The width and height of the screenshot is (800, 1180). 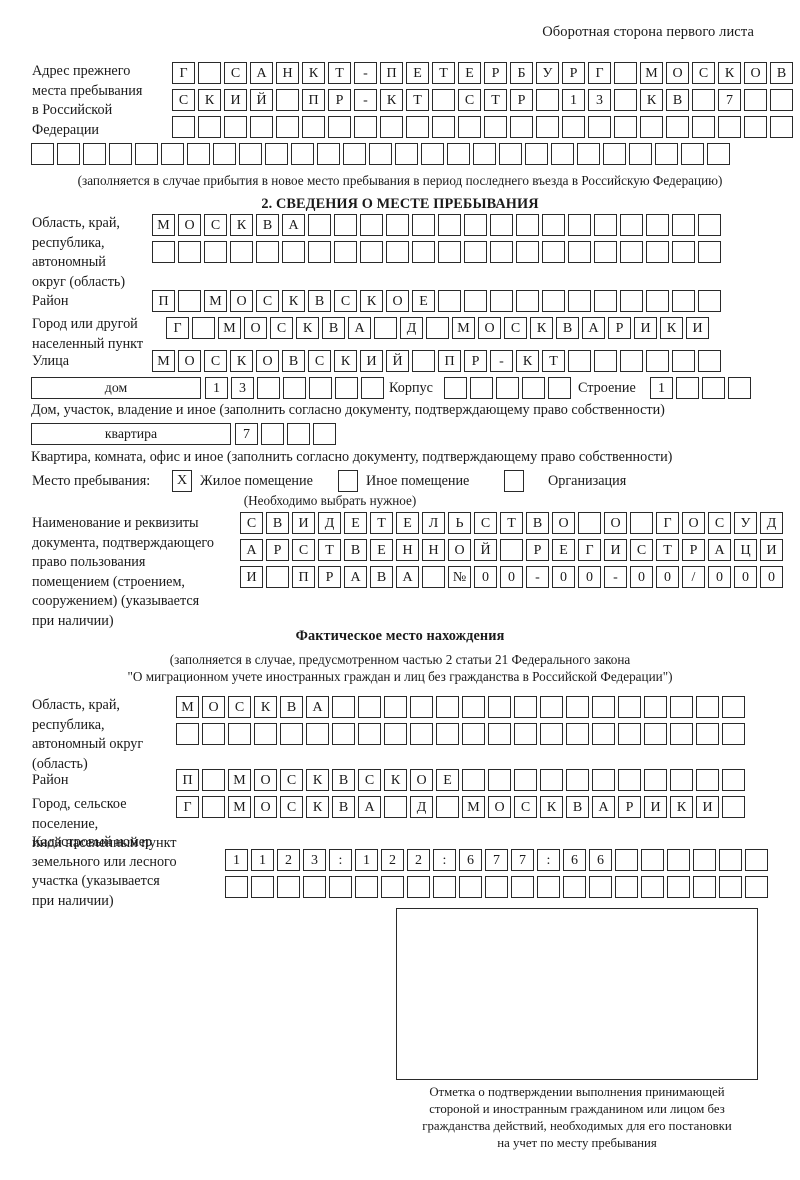 I want to click on document-cell-3: П, so click(x=303, y=577).